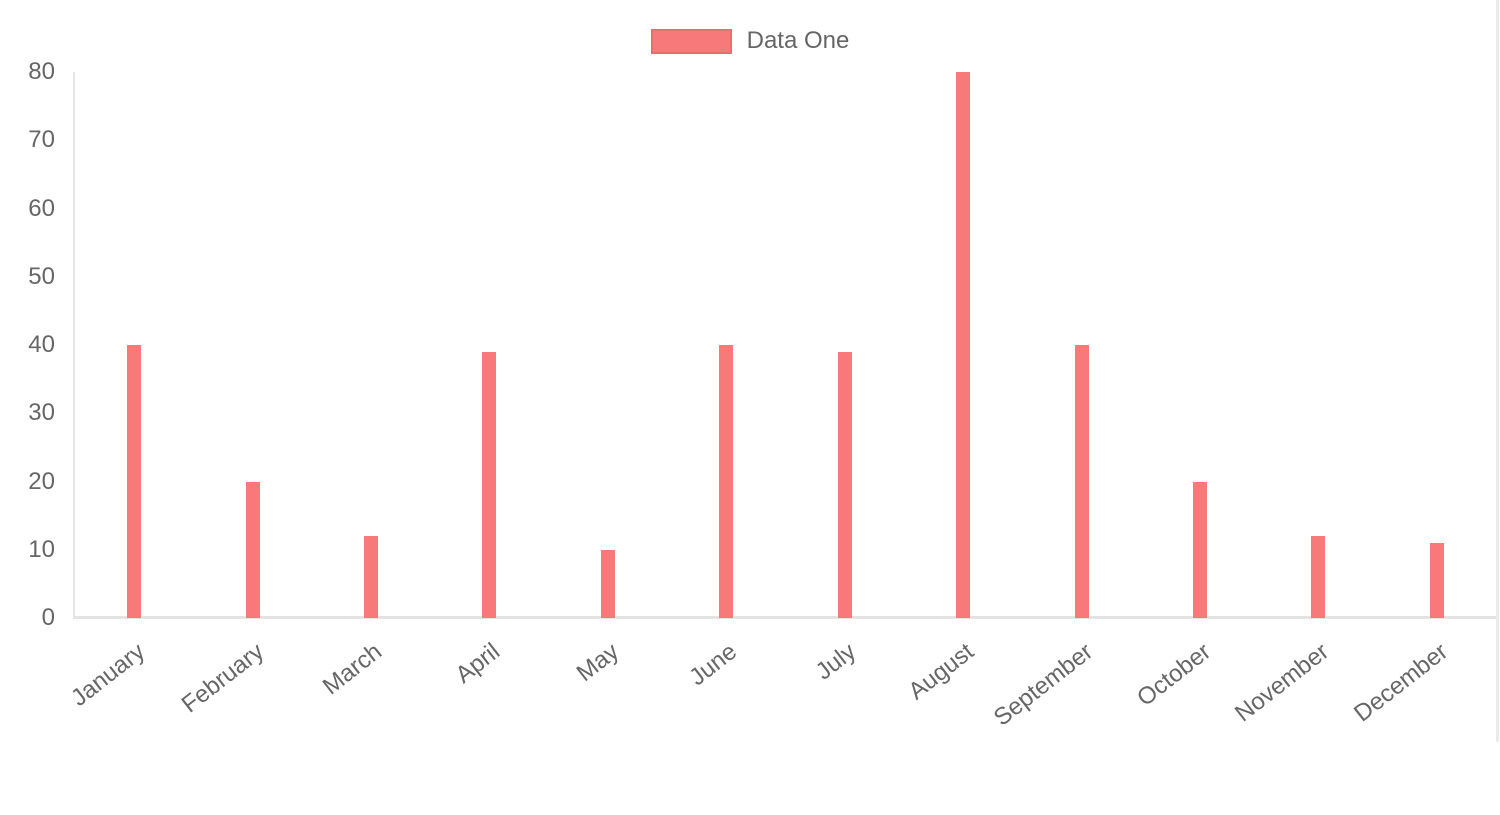 This screenshot has width=1500, height=815. I want to click on bar-may, so click(607, 583).